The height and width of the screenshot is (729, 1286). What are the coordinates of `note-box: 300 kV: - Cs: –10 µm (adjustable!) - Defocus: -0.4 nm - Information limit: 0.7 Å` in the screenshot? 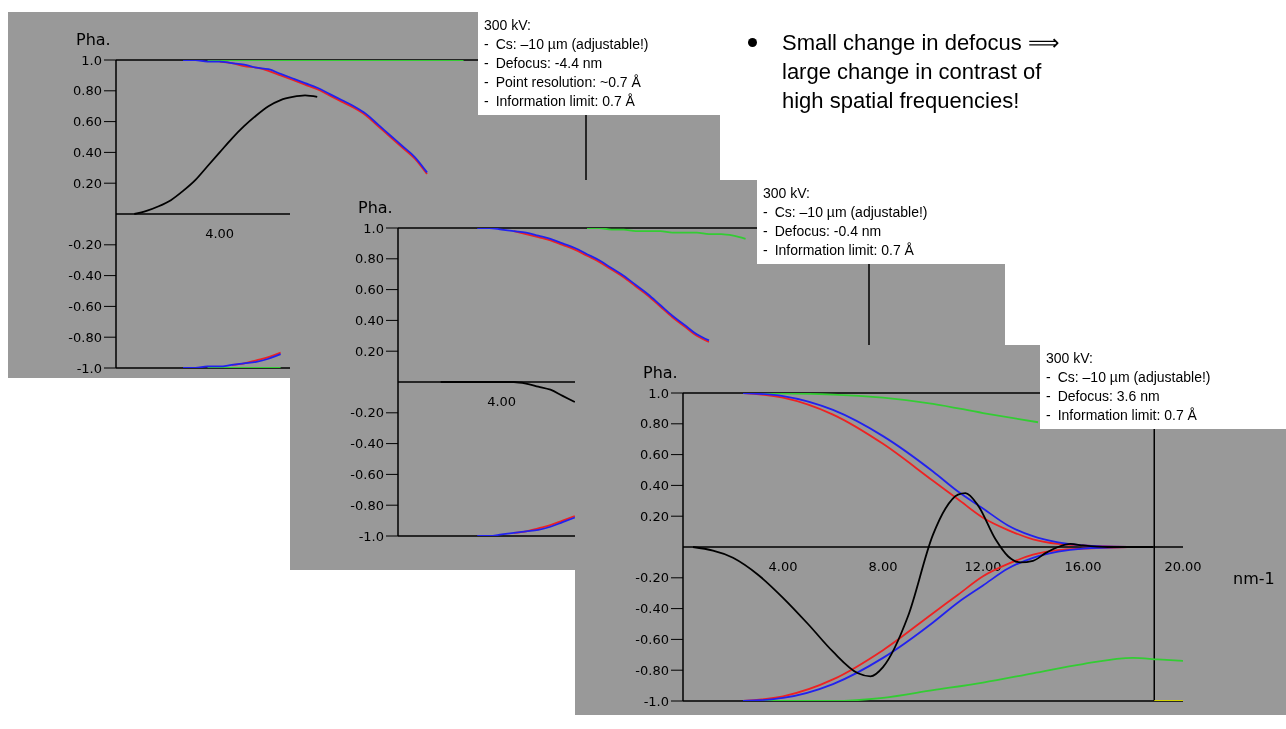 It's located at (881, 222).